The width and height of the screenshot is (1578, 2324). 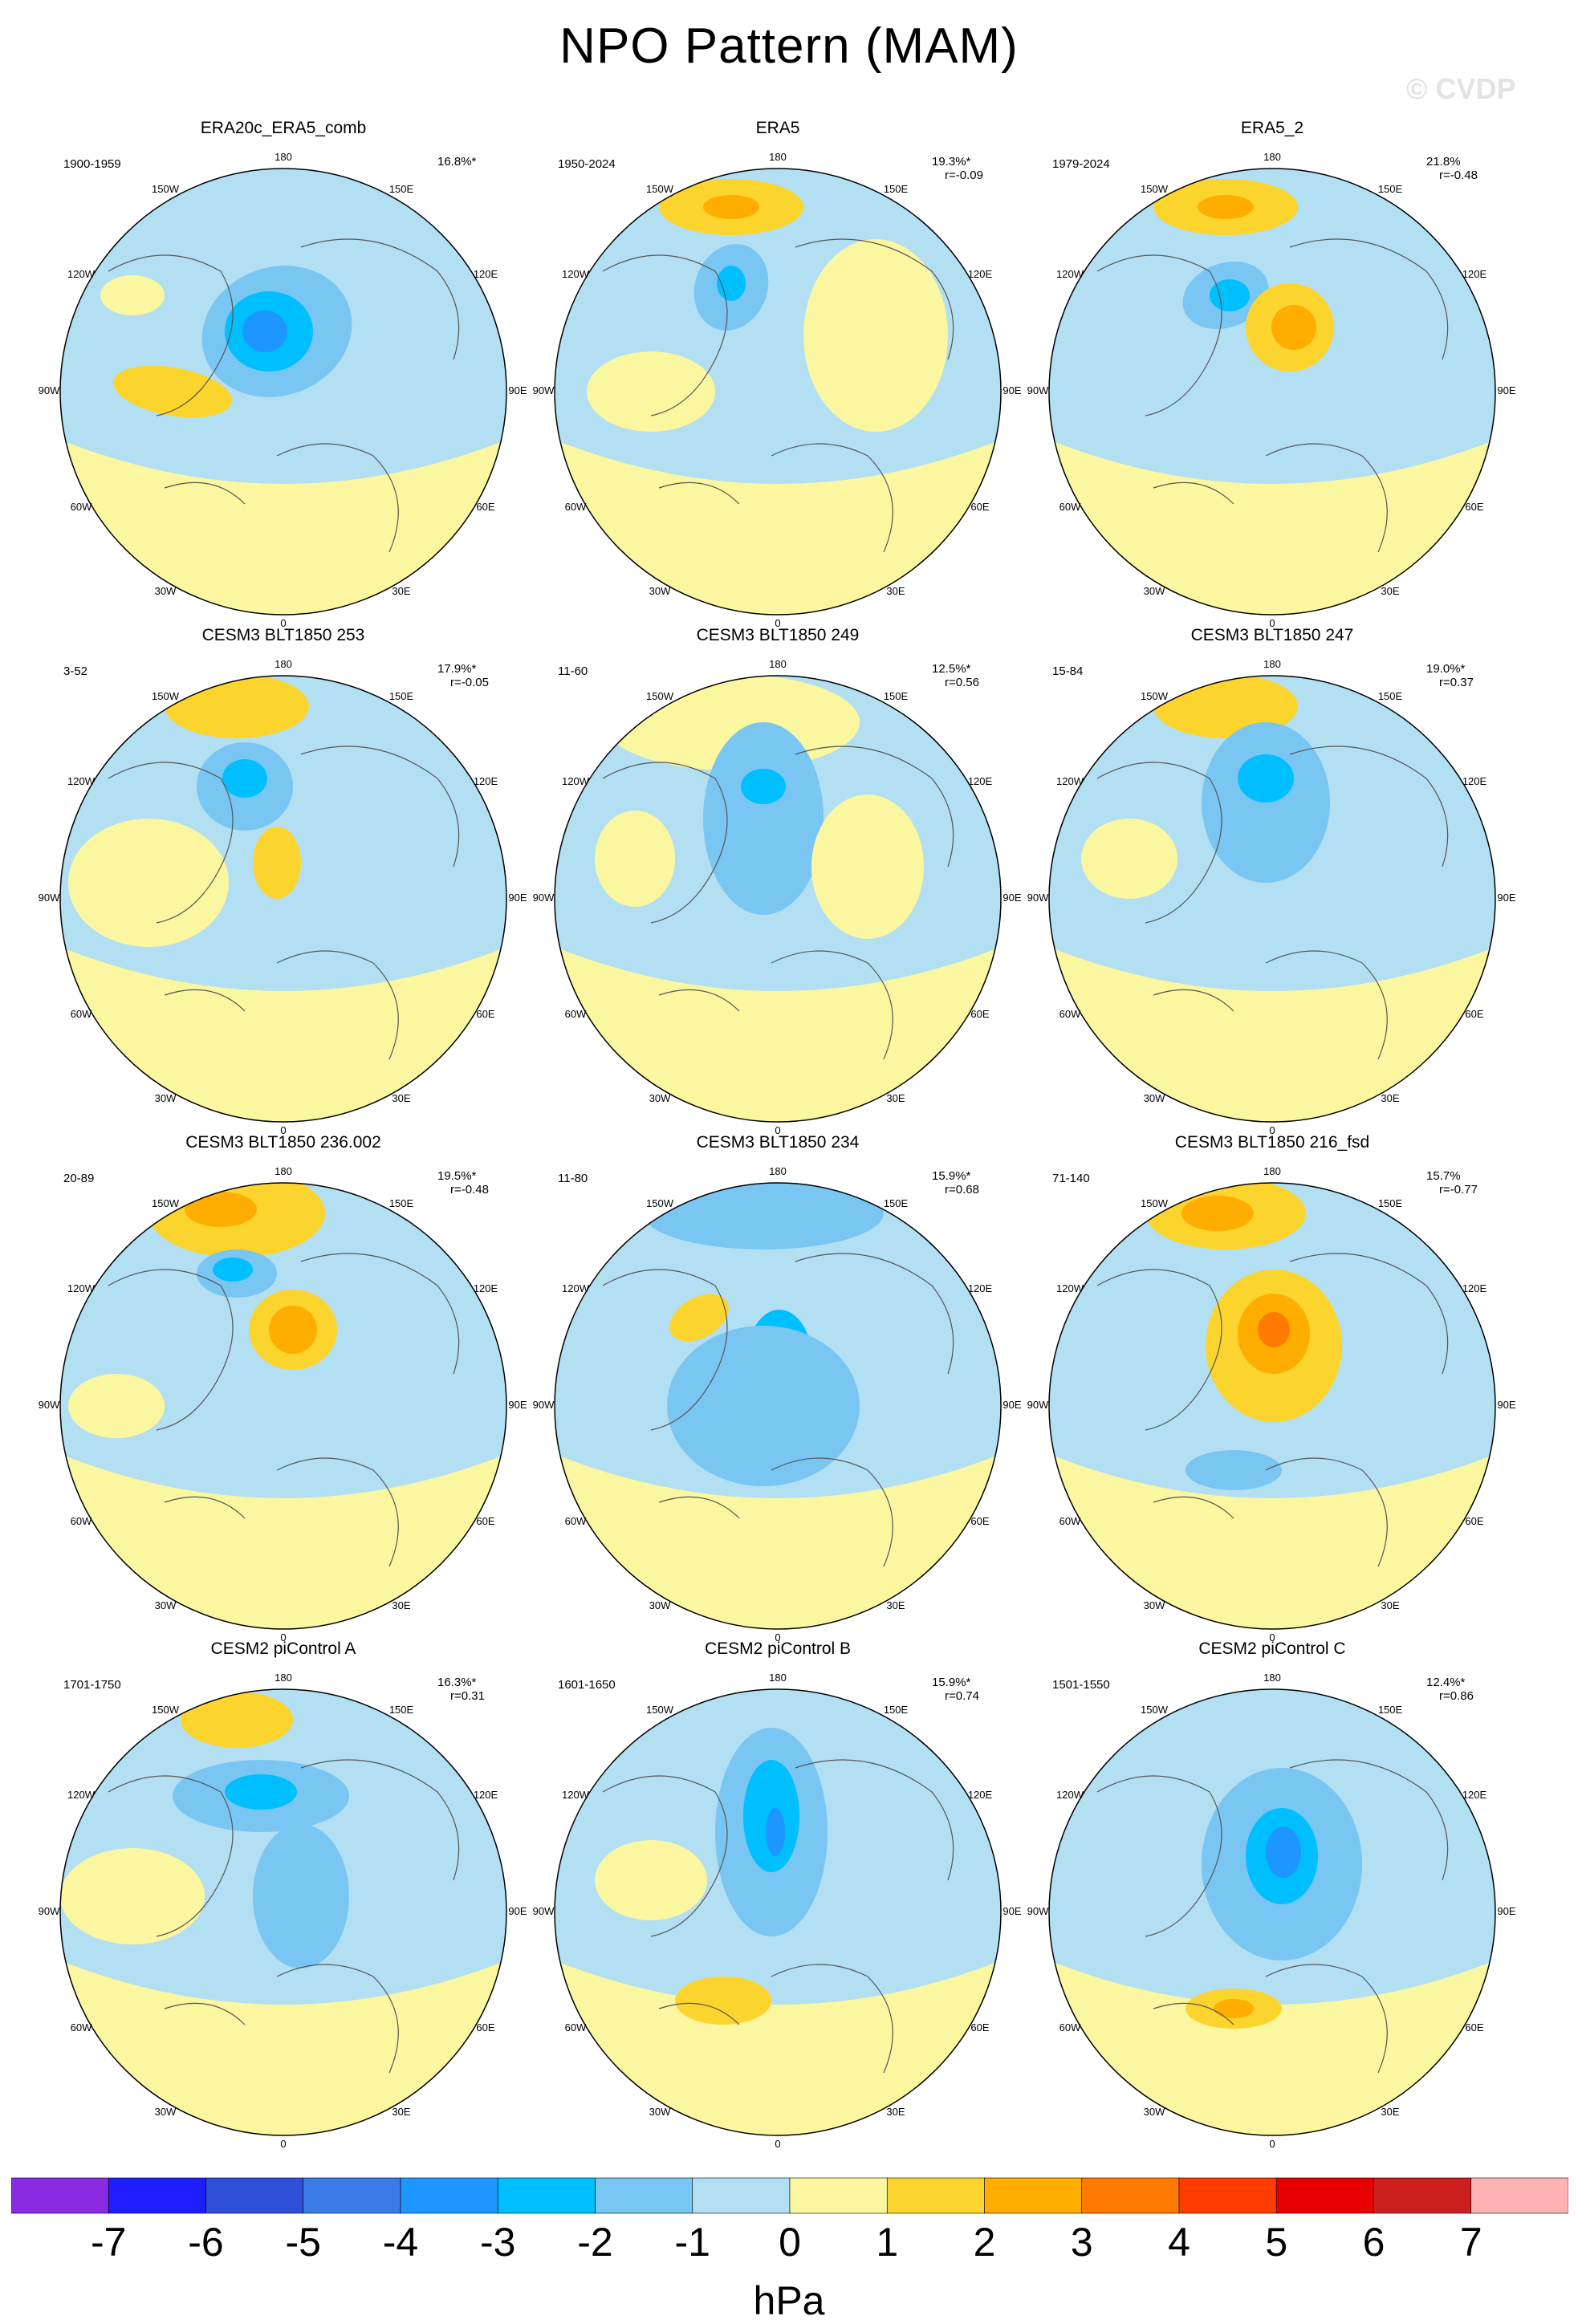 What do you see at coordinates (283, 1648) in the screenshot?
I see `panel-title: CESM2 piControl A` at bounding box center [283, 1648].